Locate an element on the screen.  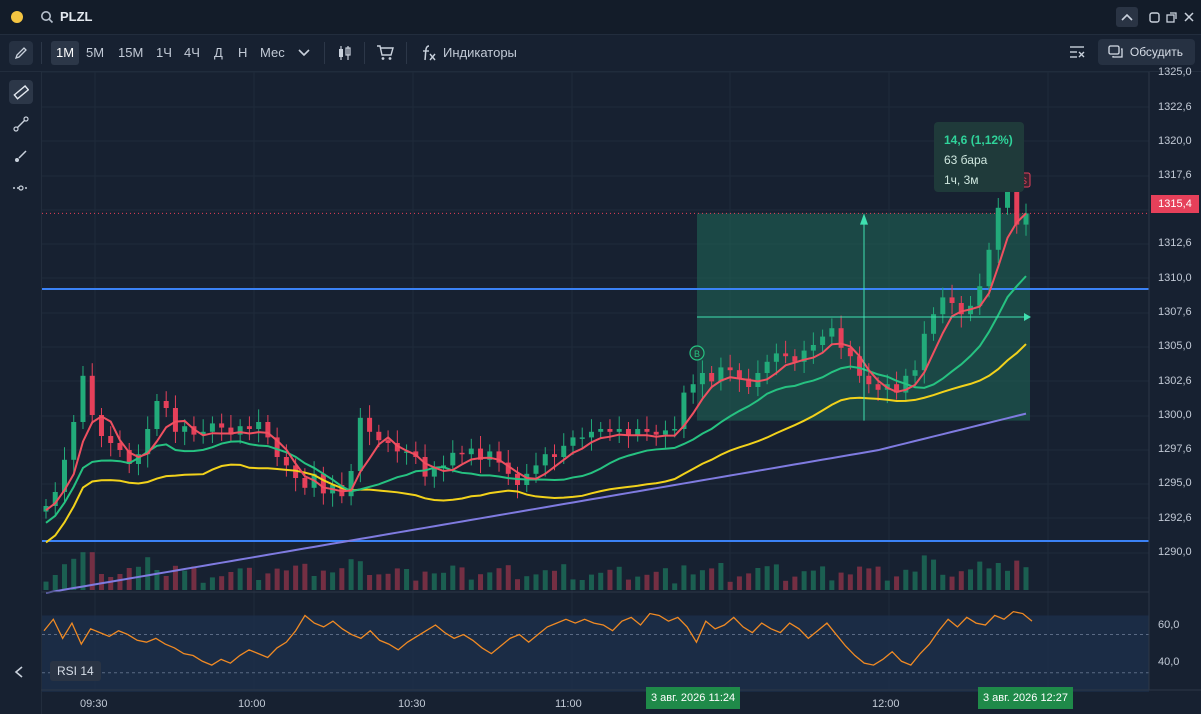
chevron-down-icon is located at coordinates (304, 53).